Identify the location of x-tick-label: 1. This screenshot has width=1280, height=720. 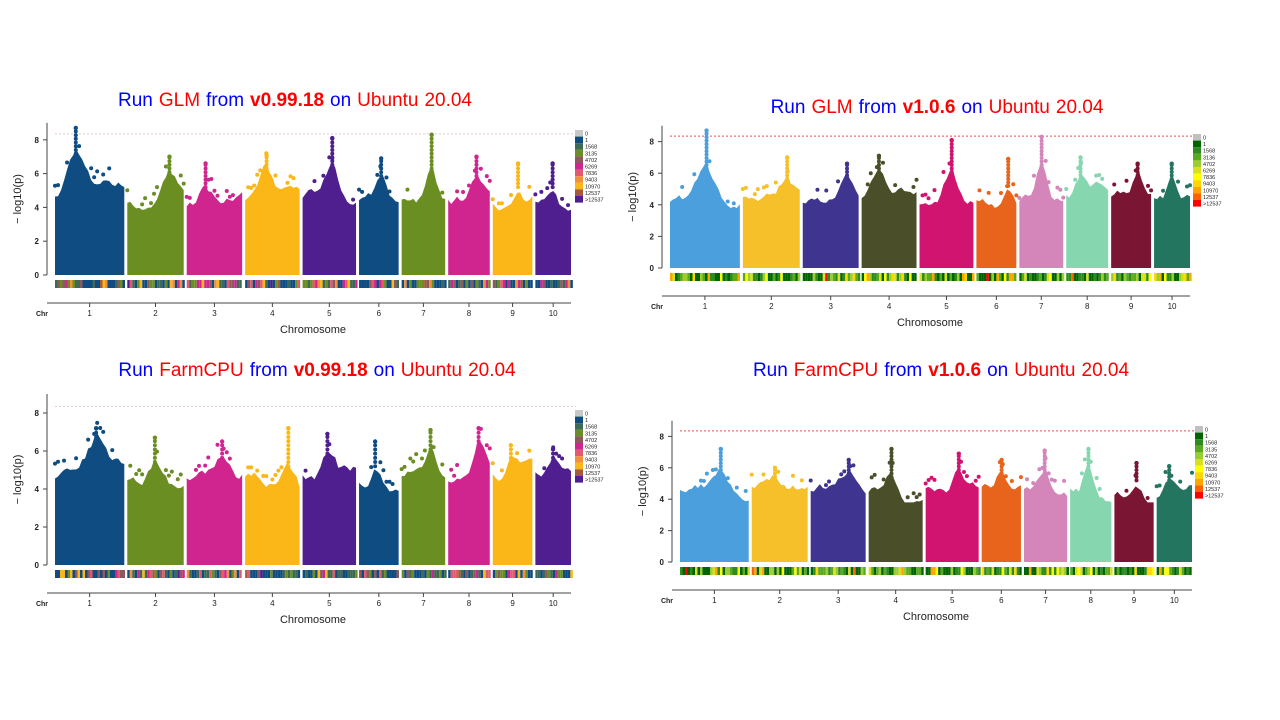
(714, 600).